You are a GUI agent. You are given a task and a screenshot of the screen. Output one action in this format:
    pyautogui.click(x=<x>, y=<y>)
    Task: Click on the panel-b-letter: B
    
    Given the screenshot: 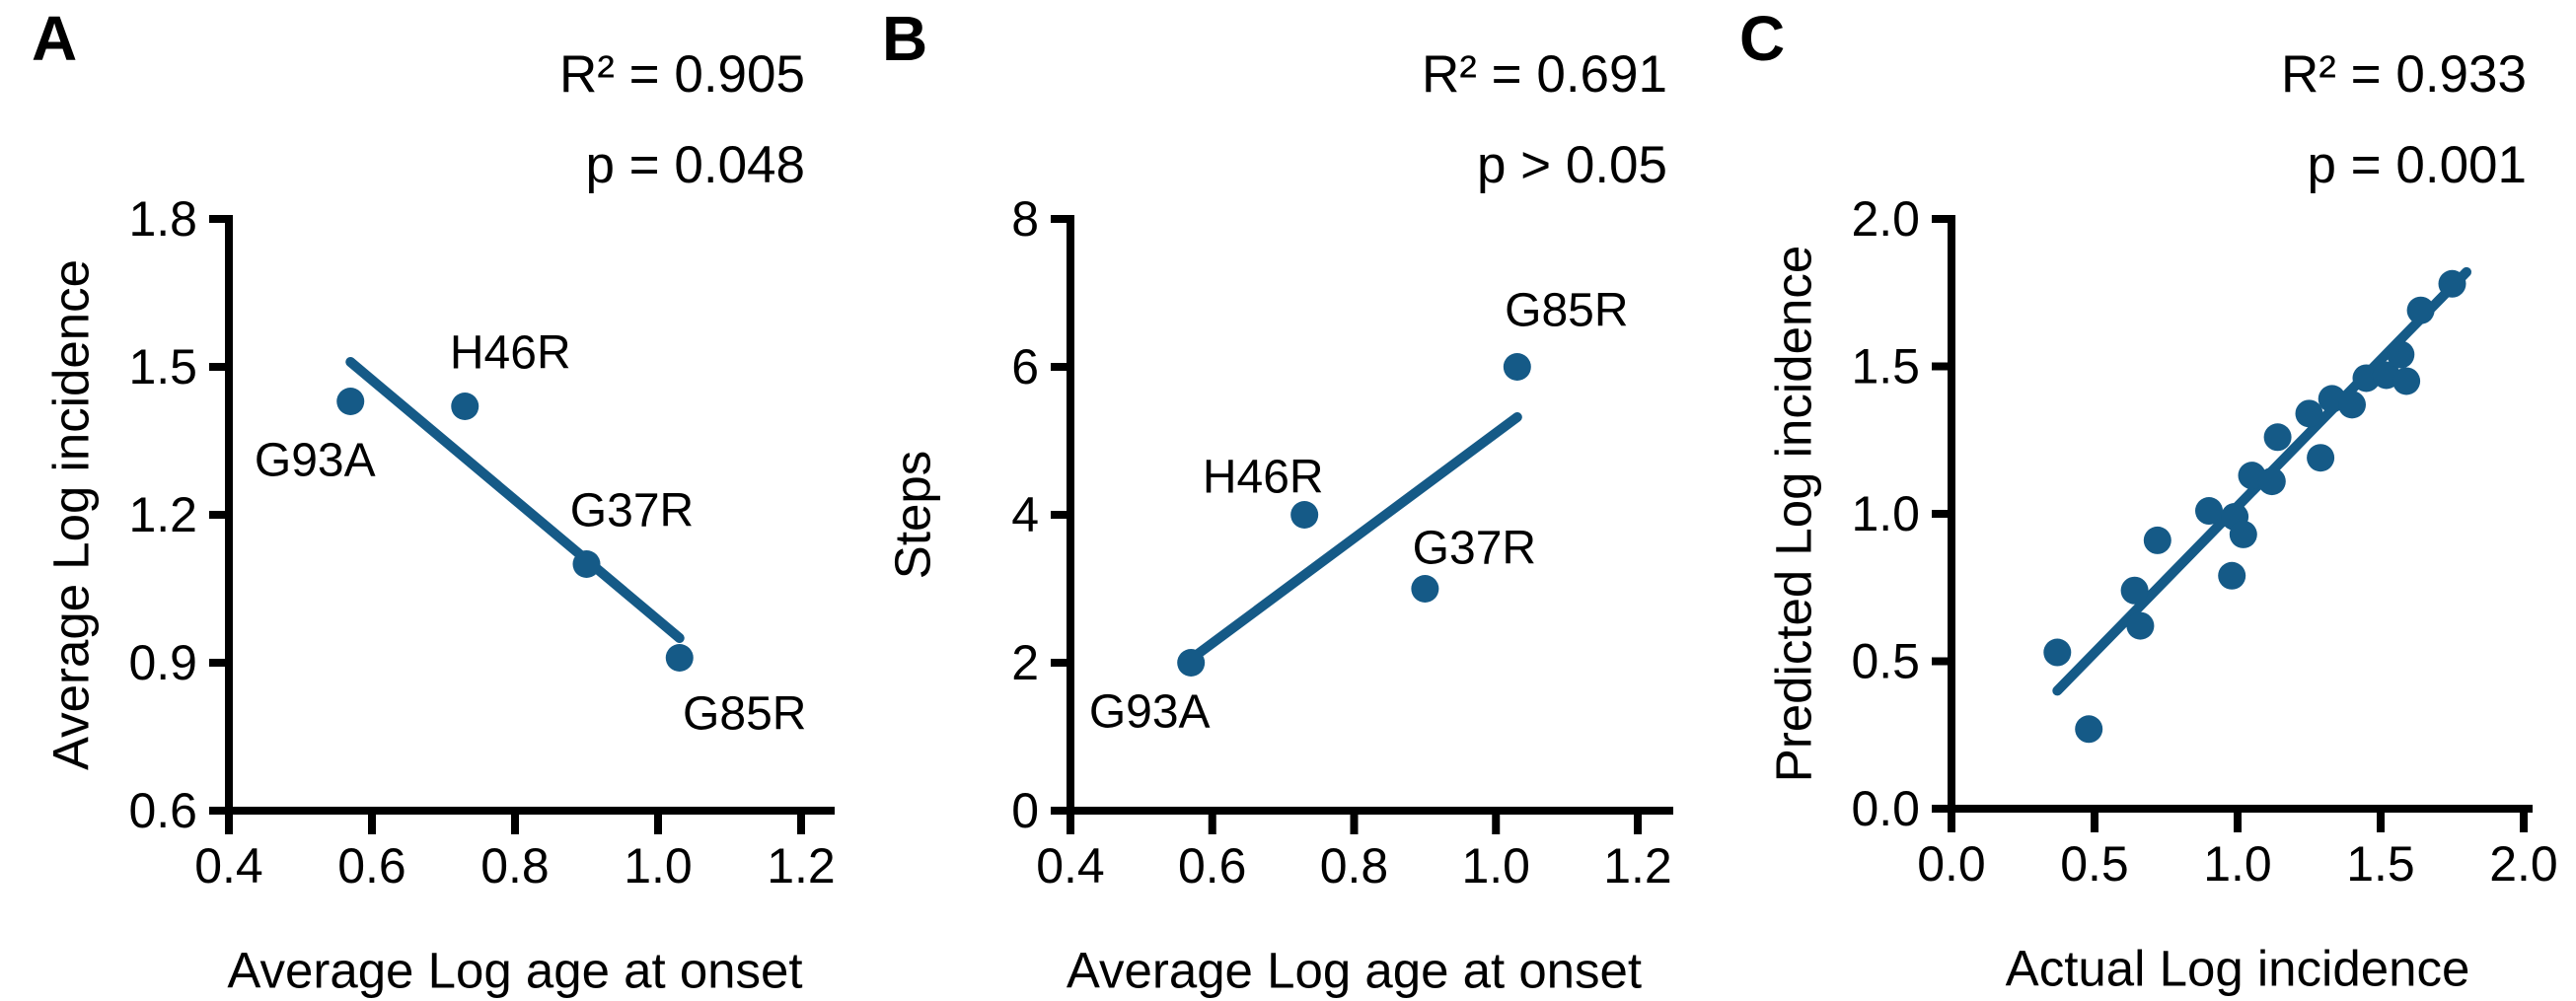 What is the action you would take?
    pyautogui.click(x=905, y=38)
    